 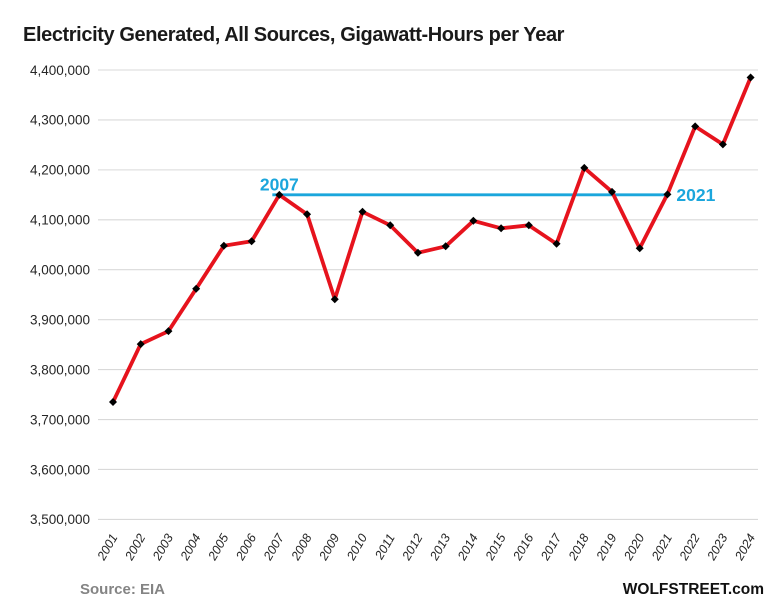 I want to click on y-tick-label: 3,900,000, so click(x=60, y=319).